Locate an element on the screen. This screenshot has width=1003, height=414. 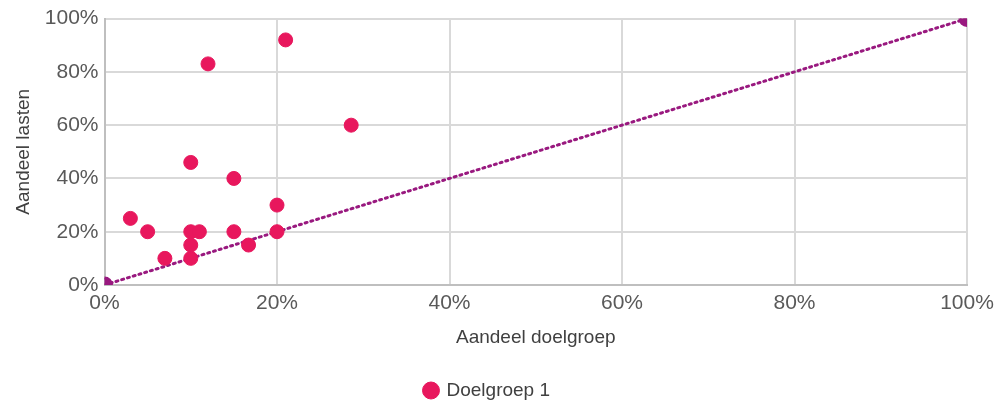
x-tick-label: 80% is located at coordinates (794, 302).